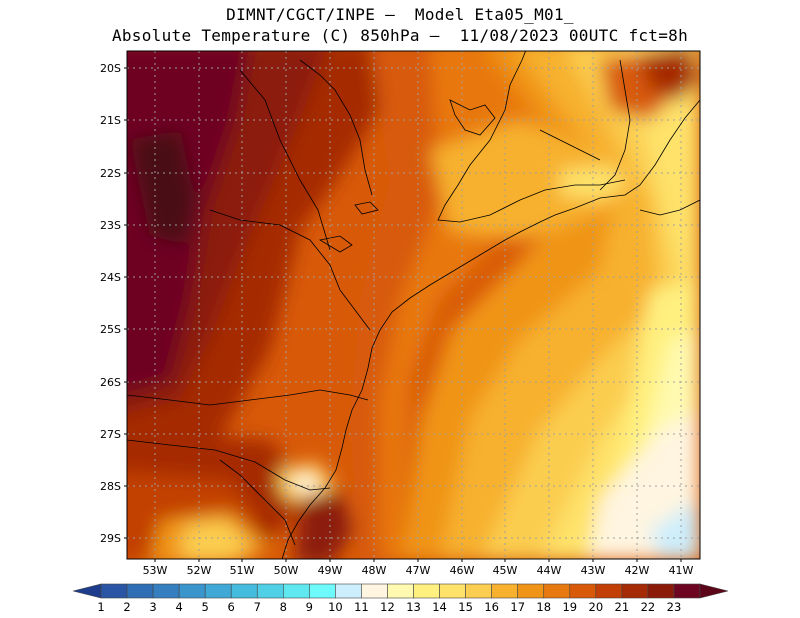 The width and height of the screenshot is (800, 618). Describe the element at coordinates (152, 607) in the screenshot. I see `colorbar-label: 3` at that location.